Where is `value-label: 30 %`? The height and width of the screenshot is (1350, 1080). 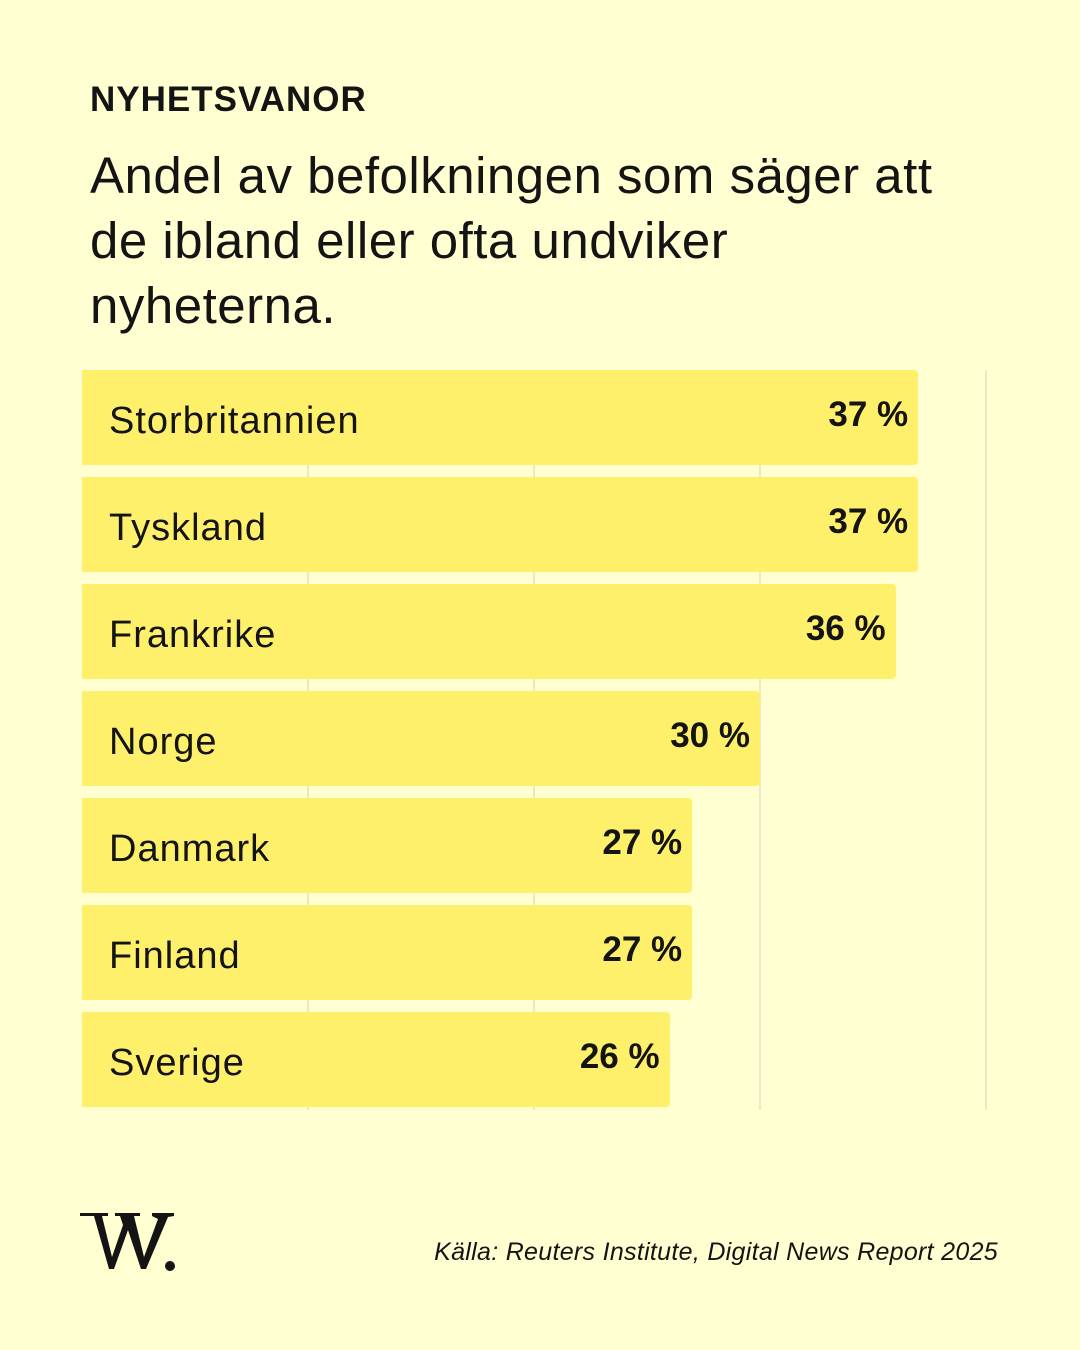
value-label: 30 % is located at coordinates (710, 735).